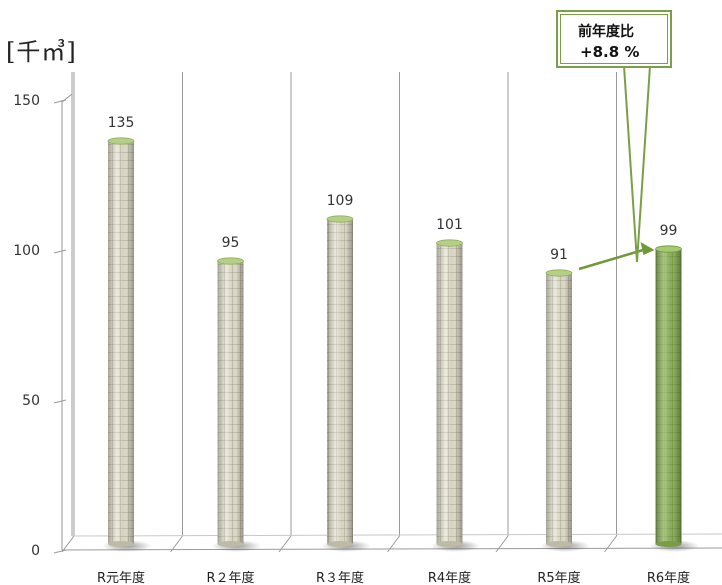 Image resolution: width=722 pixels, height=585 pixels. I want to click on category-label: R5年度, so click(558, 577).